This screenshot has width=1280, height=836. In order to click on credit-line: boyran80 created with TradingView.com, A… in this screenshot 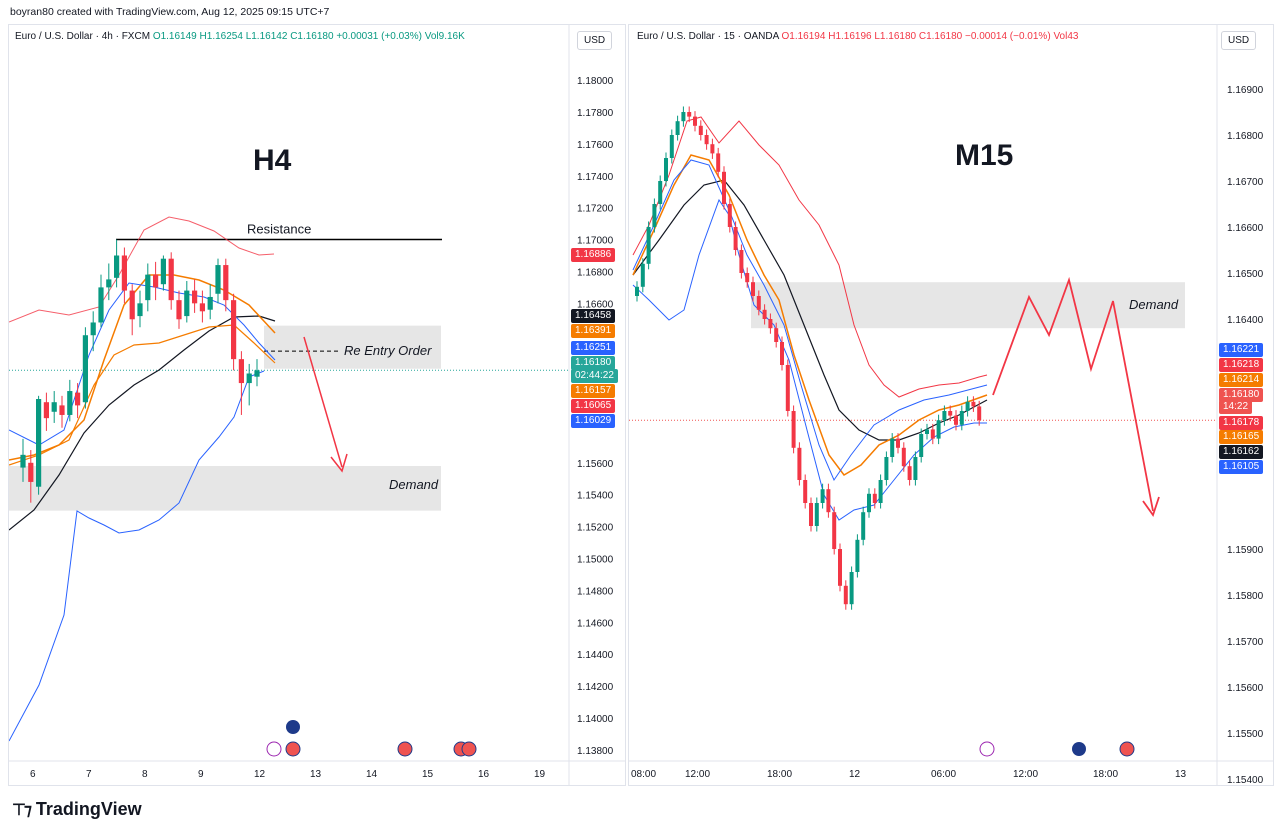, I will do `click(170, 12)`.